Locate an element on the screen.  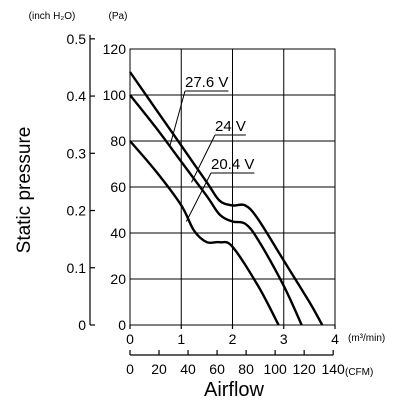
series-label-3: 20.4 V is located at coordinates (232, 164).